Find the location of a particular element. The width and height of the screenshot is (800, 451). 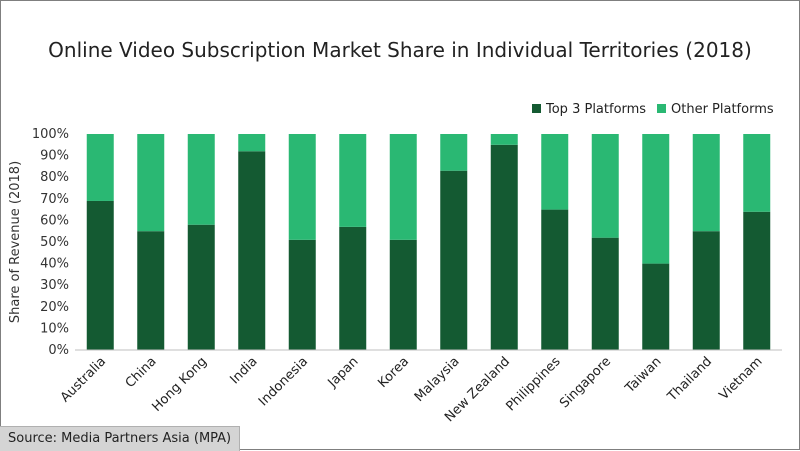

x-tick-label: Hong Kong is located at coordinates (179, 384).